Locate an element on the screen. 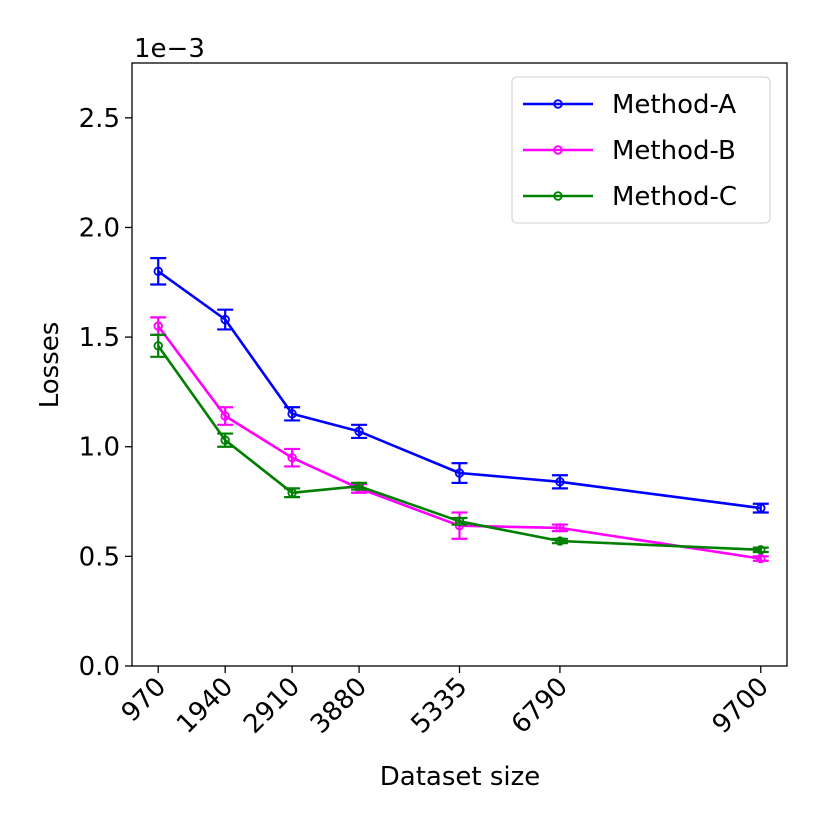  legend-box is located at coordinates (641, 150).